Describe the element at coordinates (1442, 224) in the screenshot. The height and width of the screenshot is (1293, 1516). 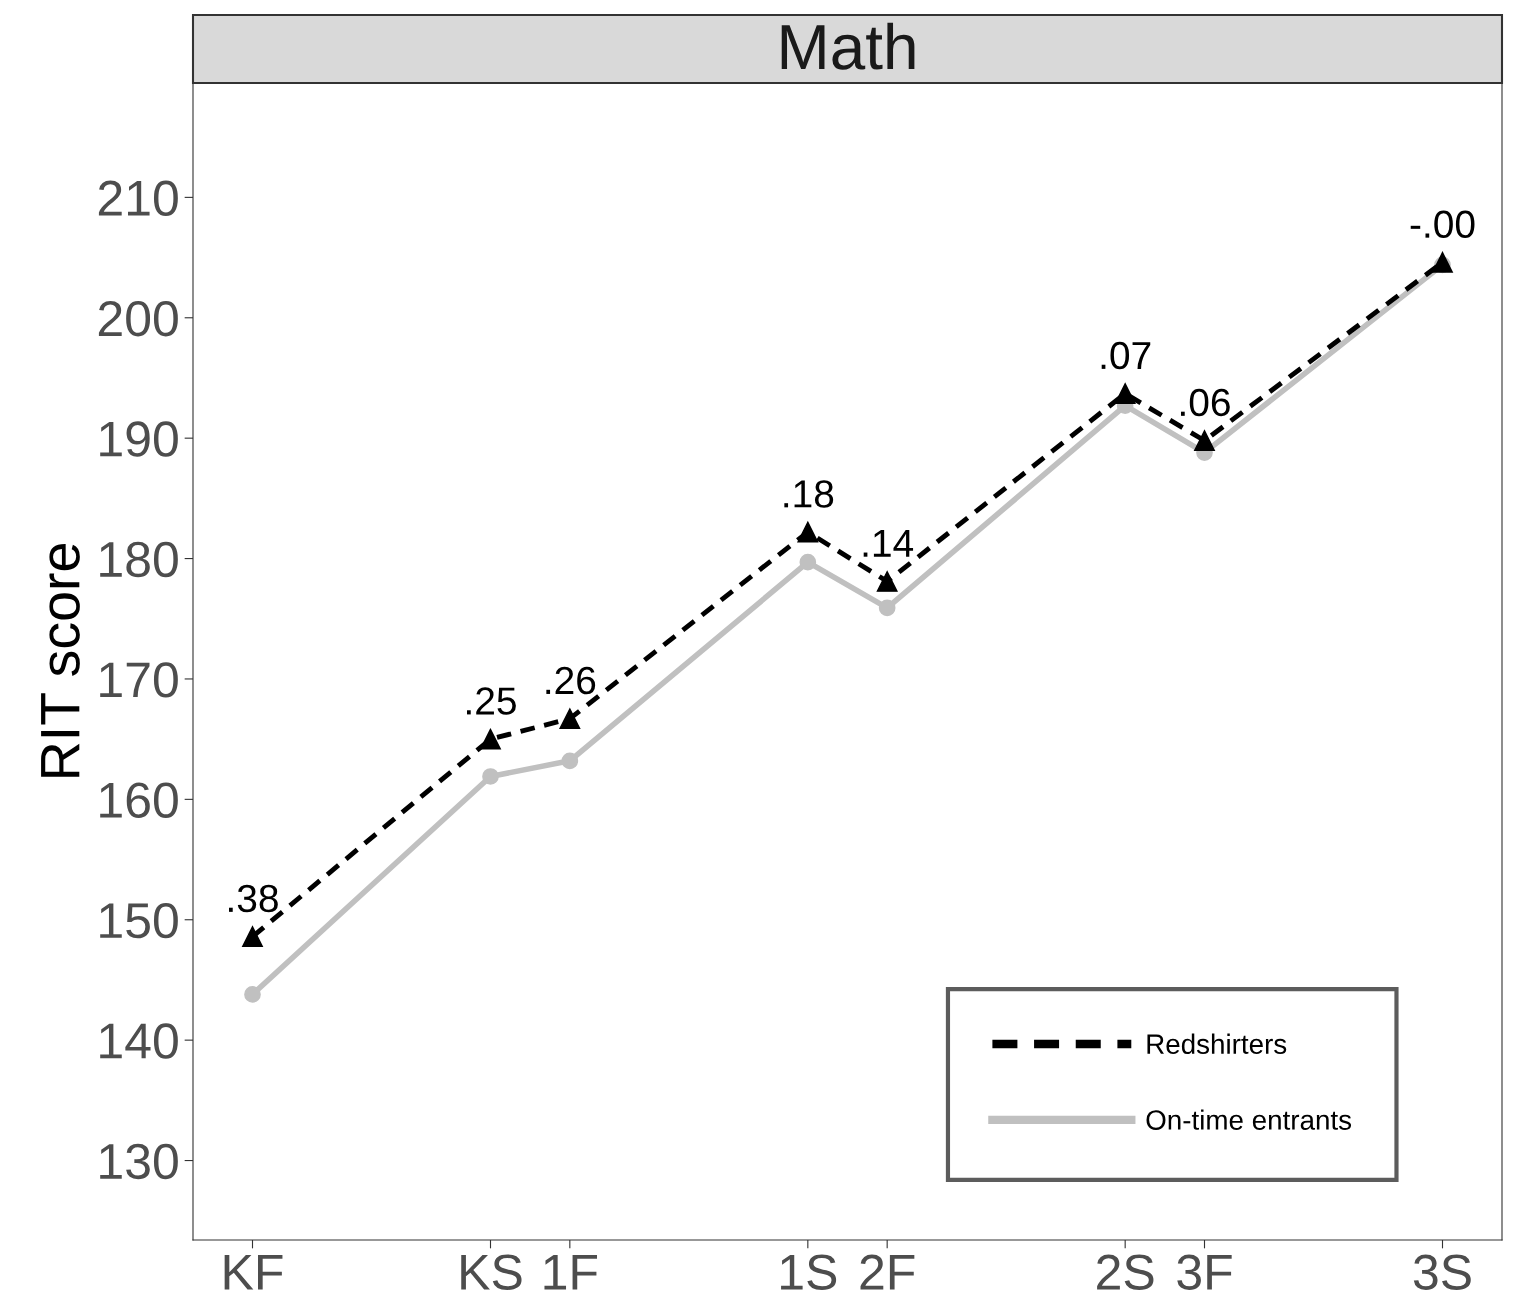
I see `annotation: -.00` at that location.